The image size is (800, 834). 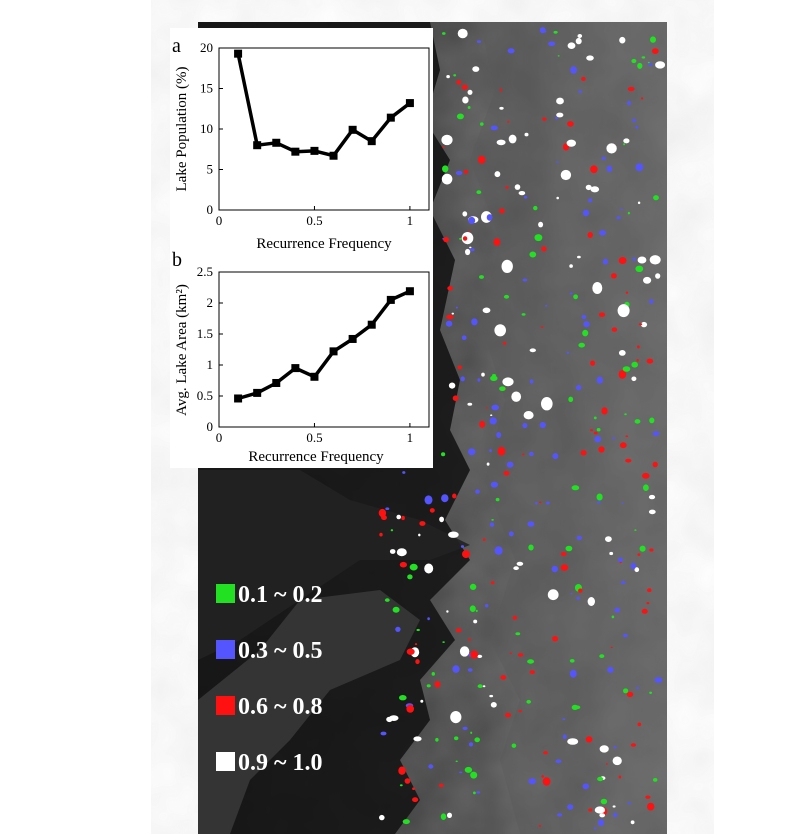 What do you see at coordinates (314, 437) in the screenshot?
I see `chart-b-xtick-label-1: 0.5` at bounding box center [314, 437].